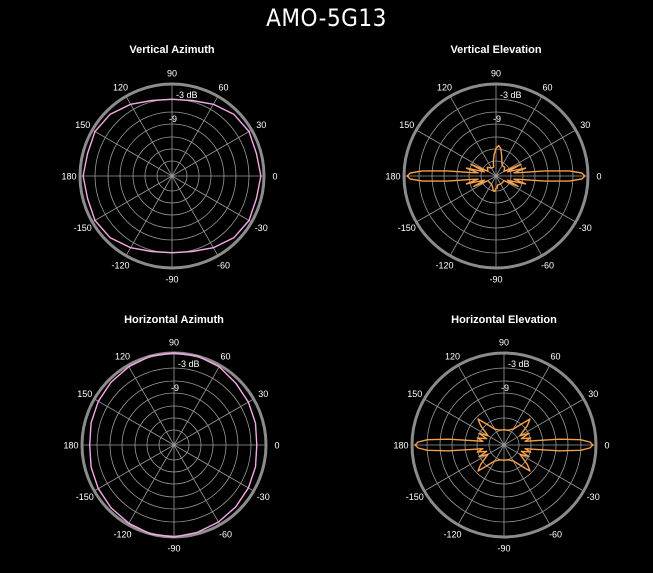 The image size is (653, 573). Describe the element at coordinates (326, 18) in the screenshot. I see `page-title: AMO-5G13` at that location.